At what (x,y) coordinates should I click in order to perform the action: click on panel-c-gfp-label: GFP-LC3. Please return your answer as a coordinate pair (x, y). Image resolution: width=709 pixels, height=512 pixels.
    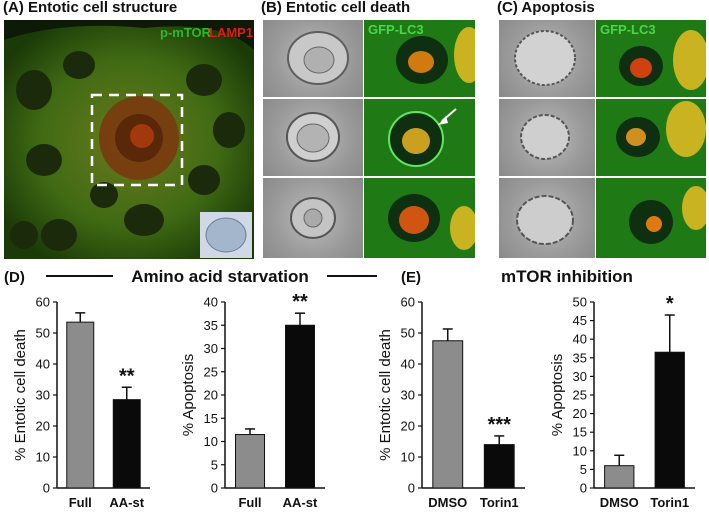
    Looking at the image, I should click on (628, 29).